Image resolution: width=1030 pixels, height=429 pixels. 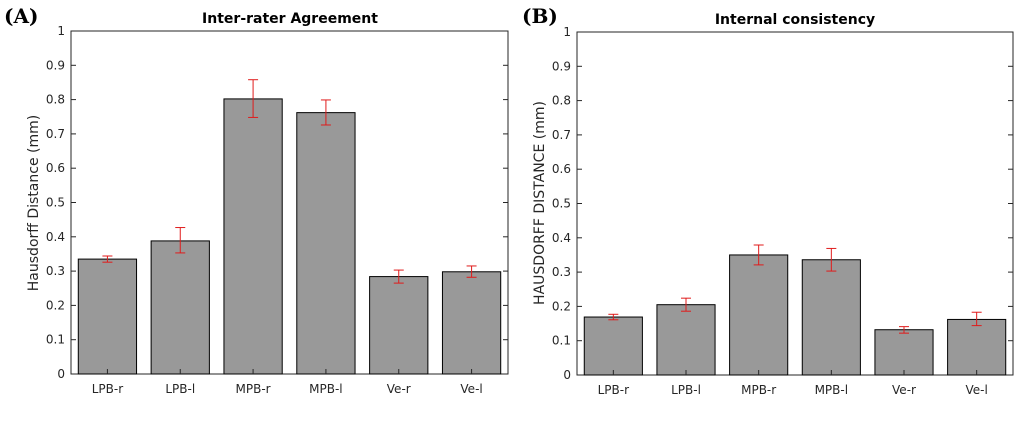 What do you see at coordinates (180, 307) in the screenshot?
I see `panel-a-bar-lpb-l` at bounding box center [180, 307].